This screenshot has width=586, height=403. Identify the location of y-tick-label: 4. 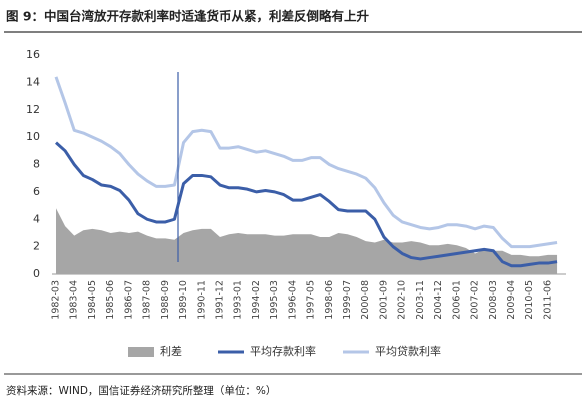
(36, 218).